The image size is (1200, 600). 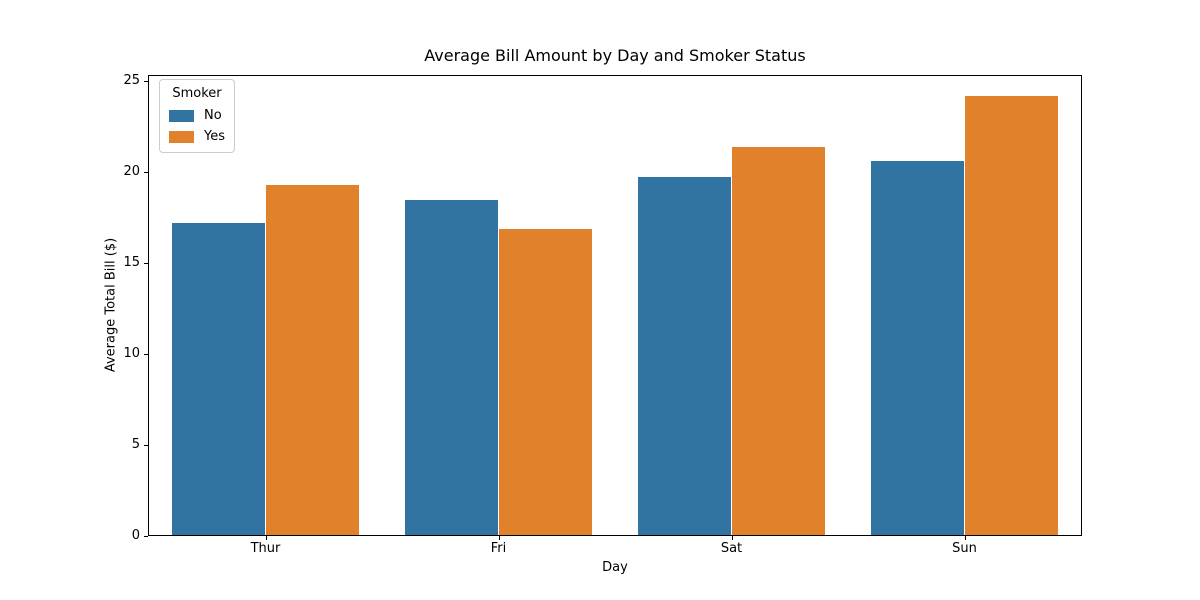 What do you see at coordinates (685, 355) in the screenshot?
I see `bar-sat-no` at bounding box center [685, 355].